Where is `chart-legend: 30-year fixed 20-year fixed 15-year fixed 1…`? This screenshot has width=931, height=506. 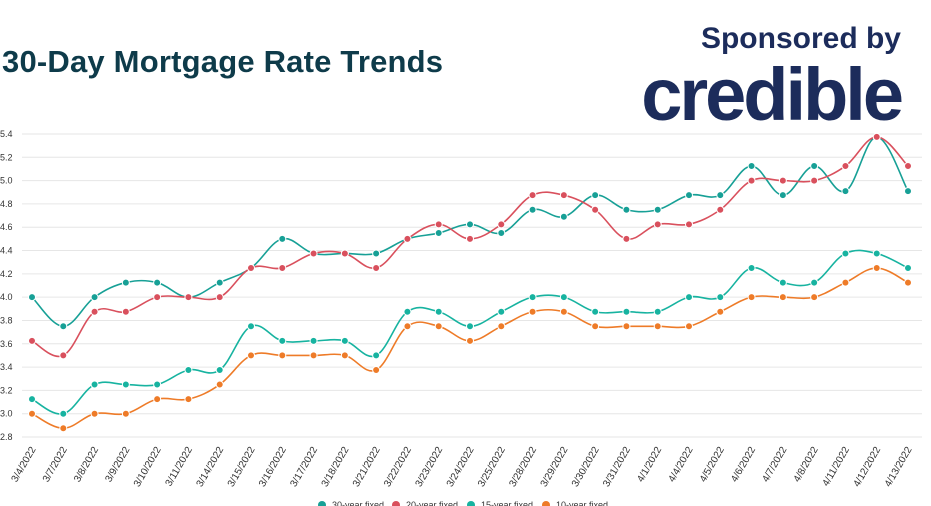
chart-legend: 30-year fixed 20-year fixed 15-year fixed 1… is located at coordinates (463, 503).